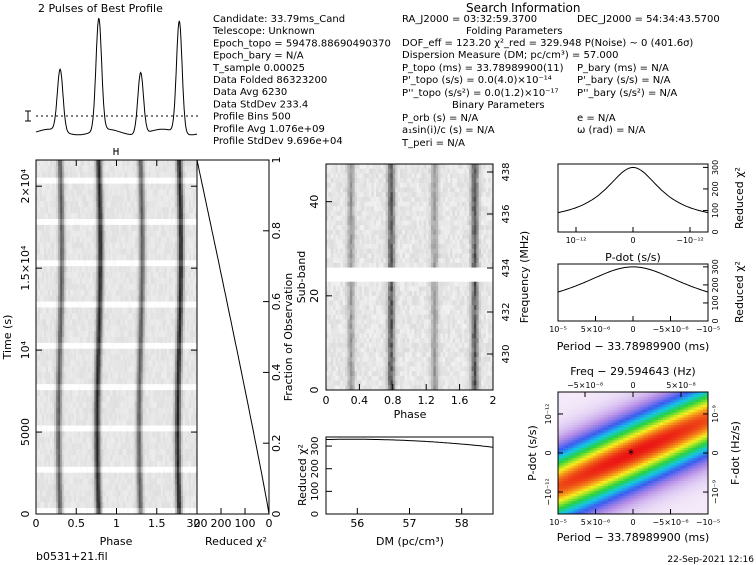 The height and width of the screenshot is (565, 756). I want to click on tp-ytick-label: 0, so click(25, 514).